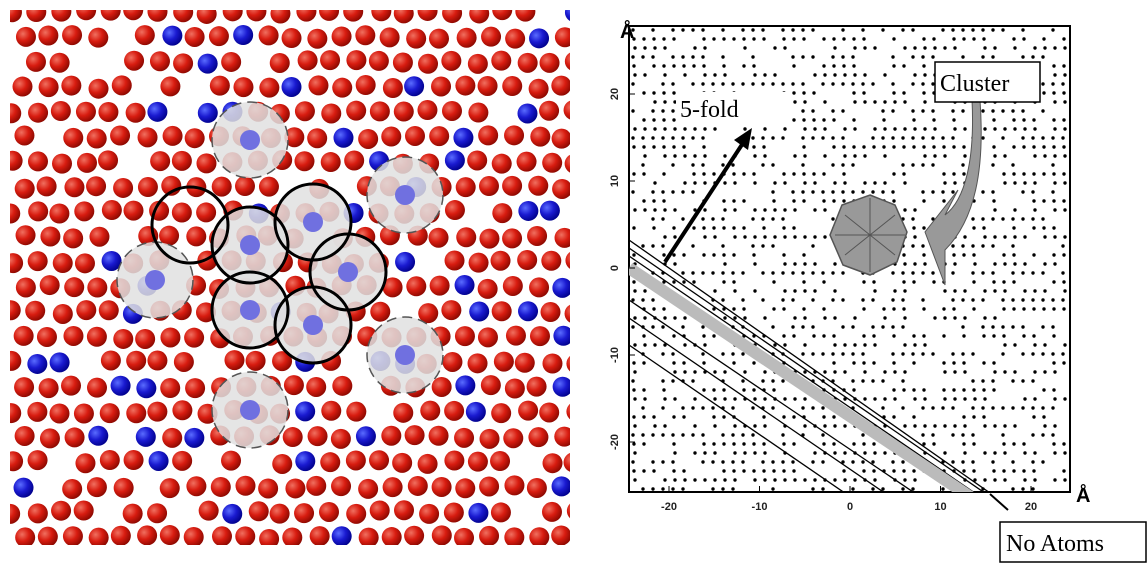 Image resolution: width=1147 pixels, height=563 pixels. What do you see at coordinates (999, 502) in the screenshot?
I see `no-atoms-arrow` at bounding box center [999, 502].